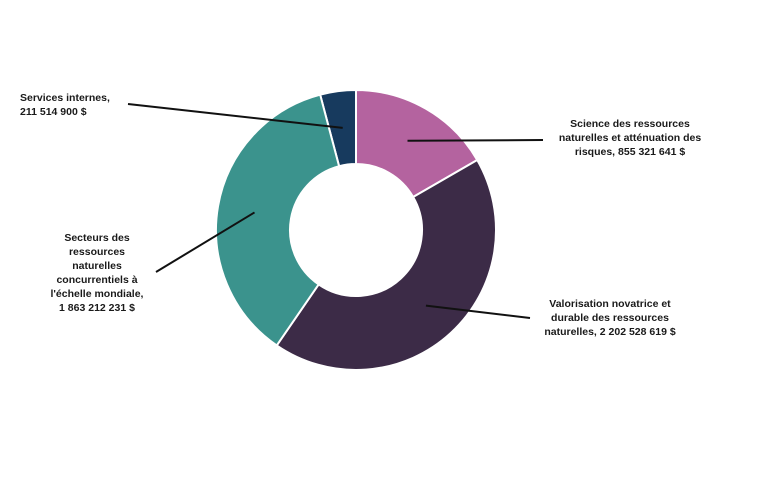  I want to click on slice-label-services-internes: Services internes, 211 514 900 $, so click(95, 105).